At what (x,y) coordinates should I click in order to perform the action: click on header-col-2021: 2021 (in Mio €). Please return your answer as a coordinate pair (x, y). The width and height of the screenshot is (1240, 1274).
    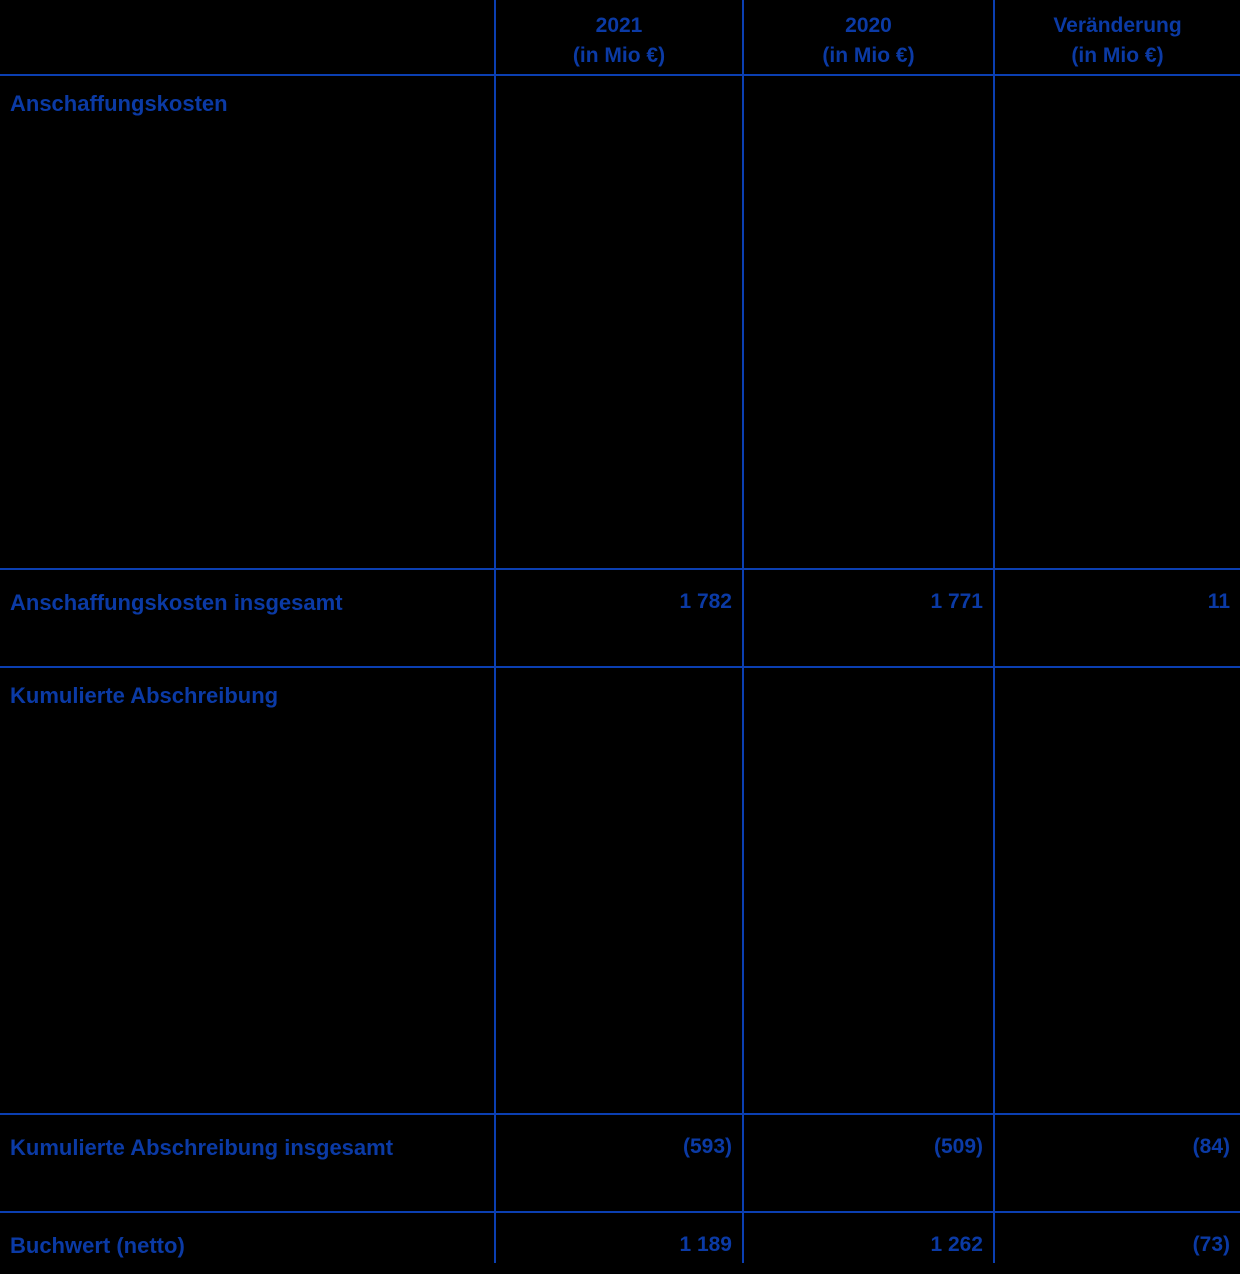
    Looking at the image, I should click on (618, 38).